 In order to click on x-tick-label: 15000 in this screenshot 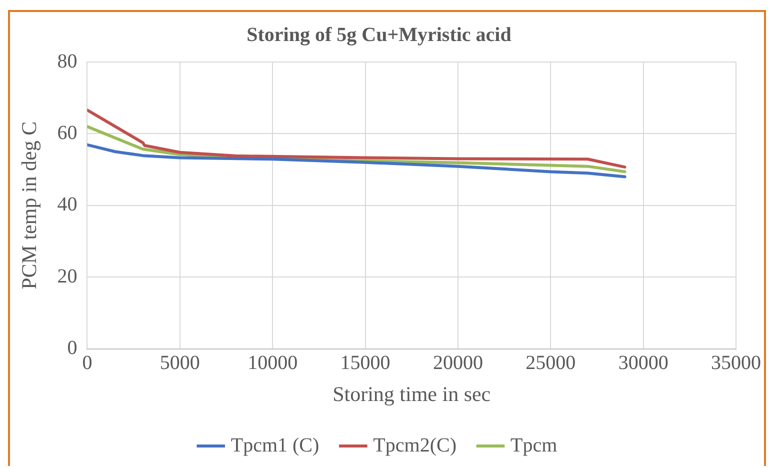, I will do `click(365, 363)`.